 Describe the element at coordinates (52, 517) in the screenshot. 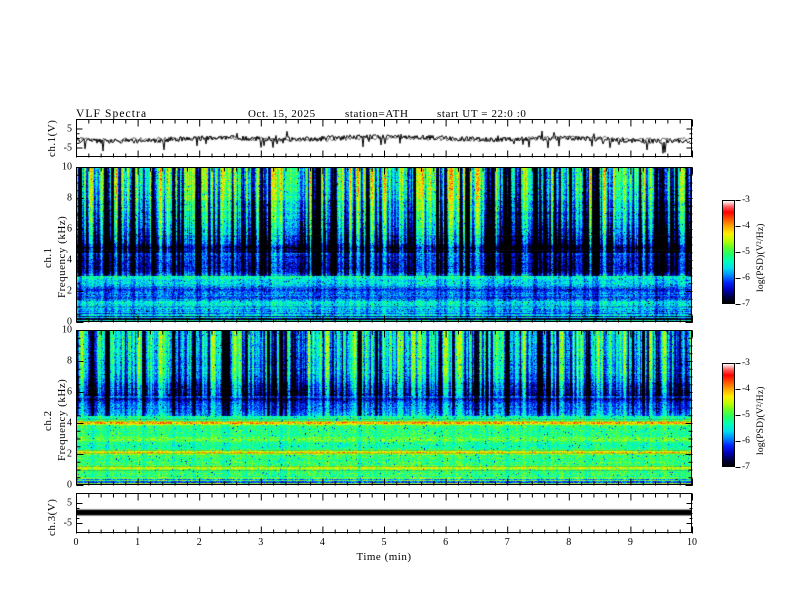

I see `ch3-waveform-axis-title: ch.3(V)` at that location.